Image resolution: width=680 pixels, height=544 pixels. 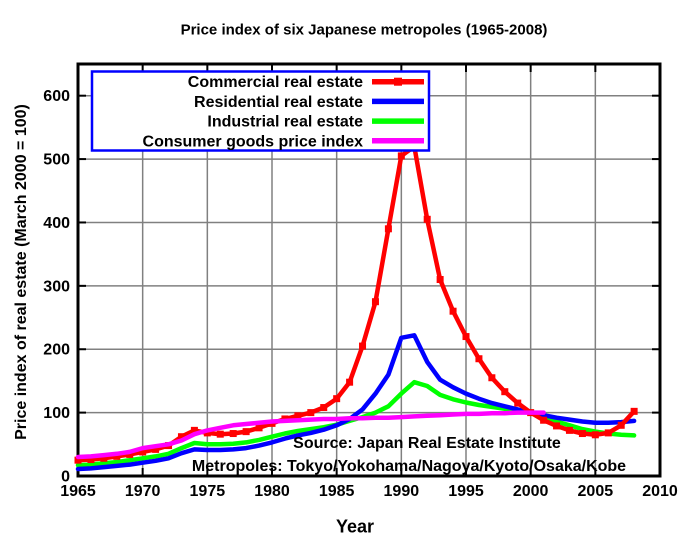 I want to click on legend-label-consumer-goods-price-index: Consumer goods price index, so click(x=253, y=141).